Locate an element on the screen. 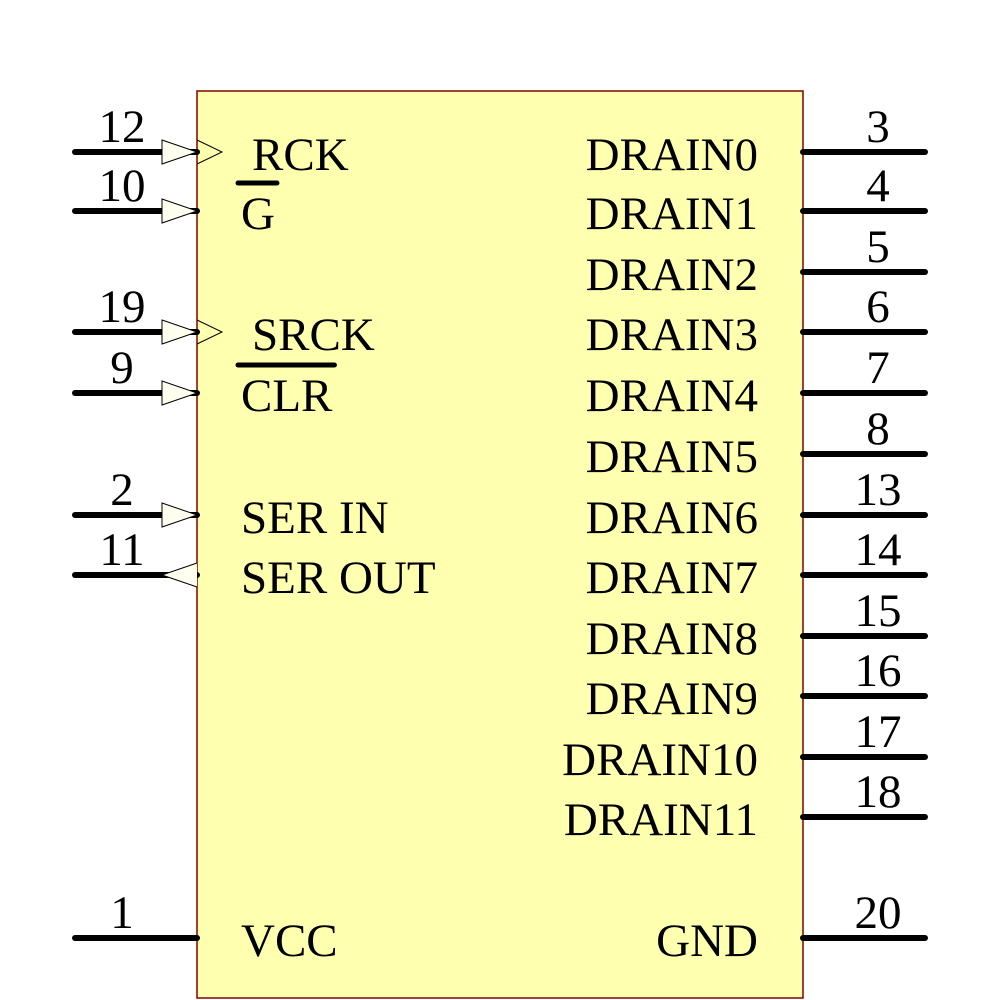  pin-label: DRAIN6 is located at coordinates (672, 518).